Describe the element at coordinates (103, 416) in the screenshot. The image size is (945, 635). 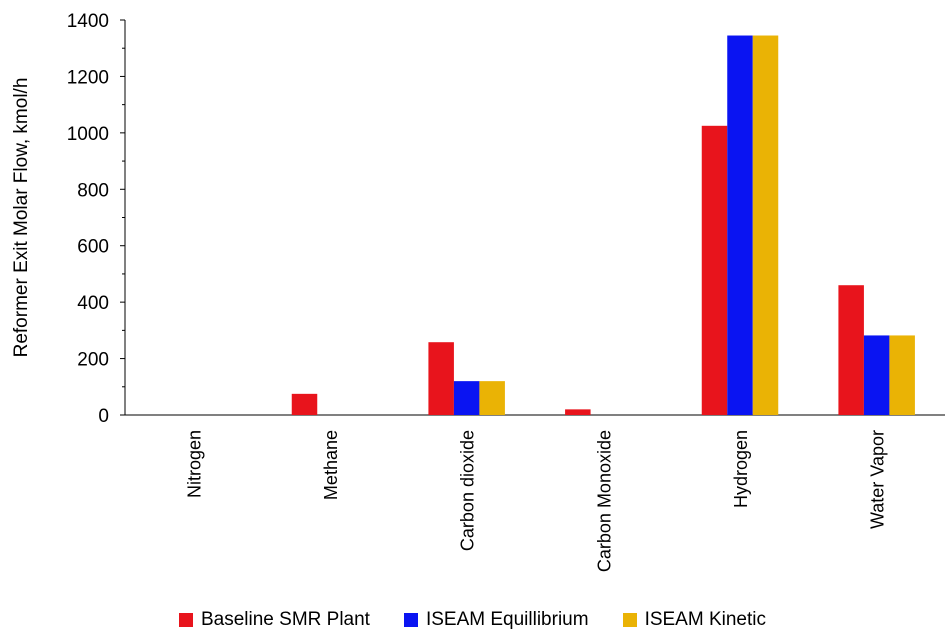
I see `y-tick-label: 0` at that location.